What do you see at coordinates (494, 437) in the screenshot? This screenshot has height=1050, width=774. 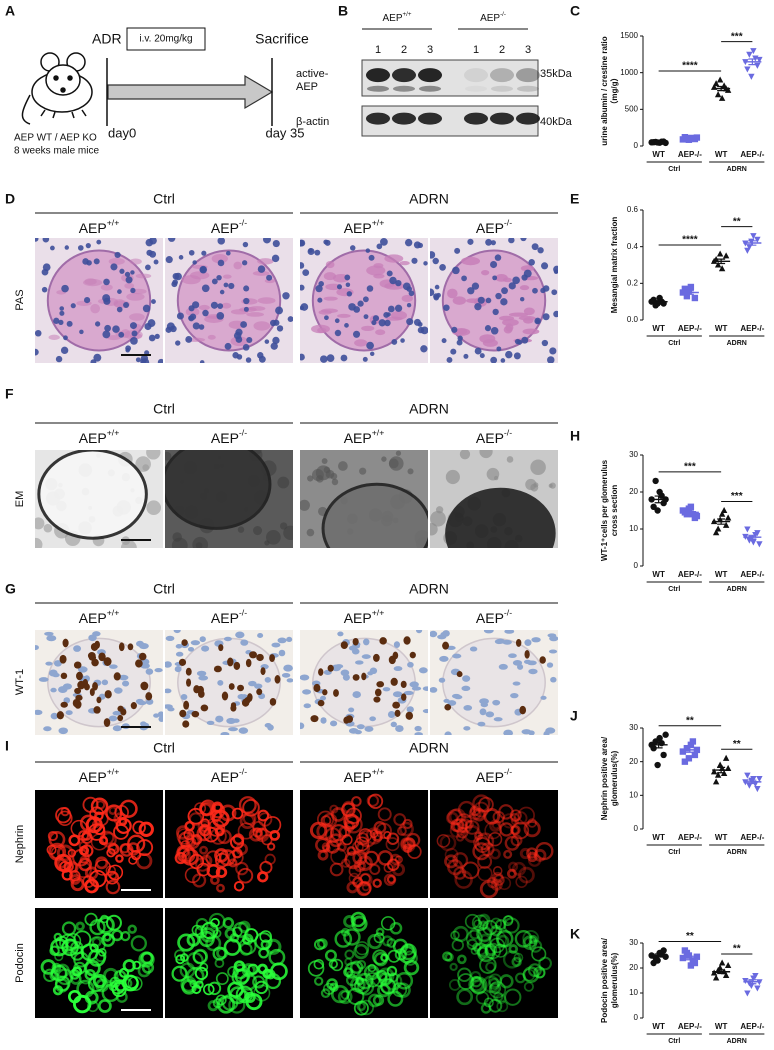 I see `genotype-label: AEP-/-` at bounding box center [494, 437].